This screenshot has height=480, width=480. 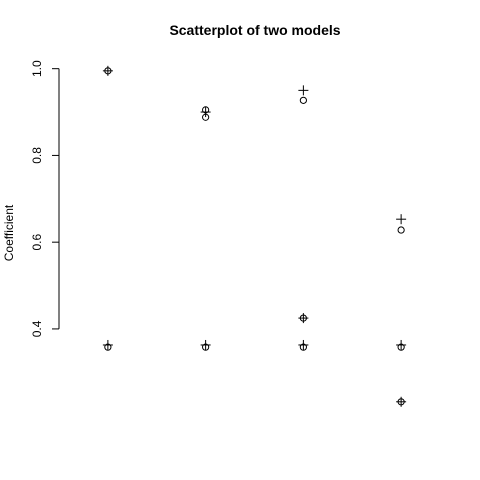 I want to click on chart-title: Scatterplot of two models, so click(x=254, y=30).